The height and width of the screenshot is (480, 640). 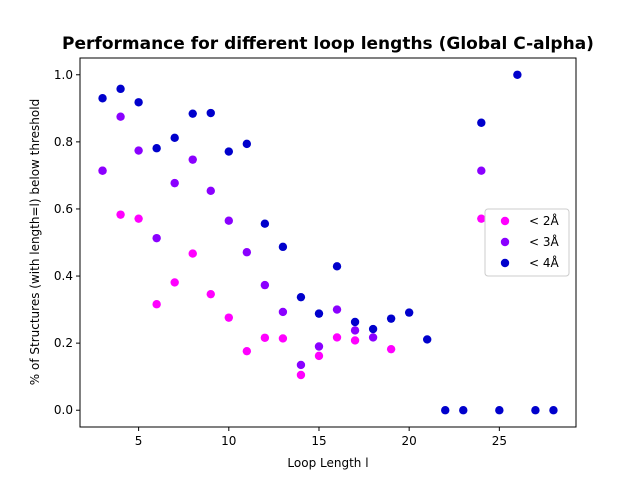 What do you see at coordinates (63, 209) in the screenshot?
I see `y-tick-label-3: 0.6` at bounding box center [63, 209].